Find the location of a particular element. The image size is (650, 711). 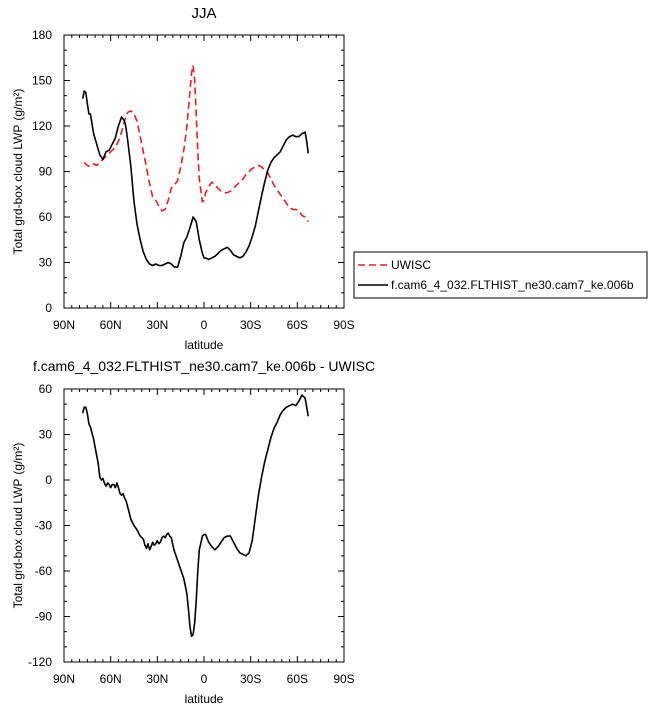

y-tick-label: -90 is located at coordinates (44, 617).